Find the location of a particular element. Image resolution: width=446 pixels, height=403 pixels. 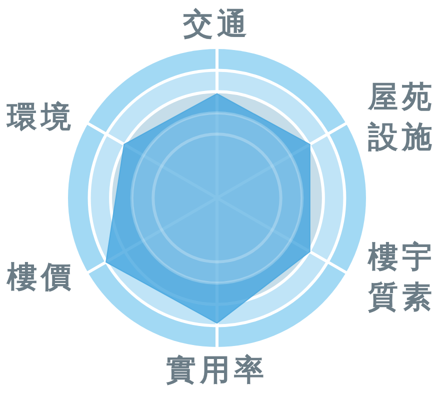

spoke-label: 交通 is located at coordinates (217, 25).